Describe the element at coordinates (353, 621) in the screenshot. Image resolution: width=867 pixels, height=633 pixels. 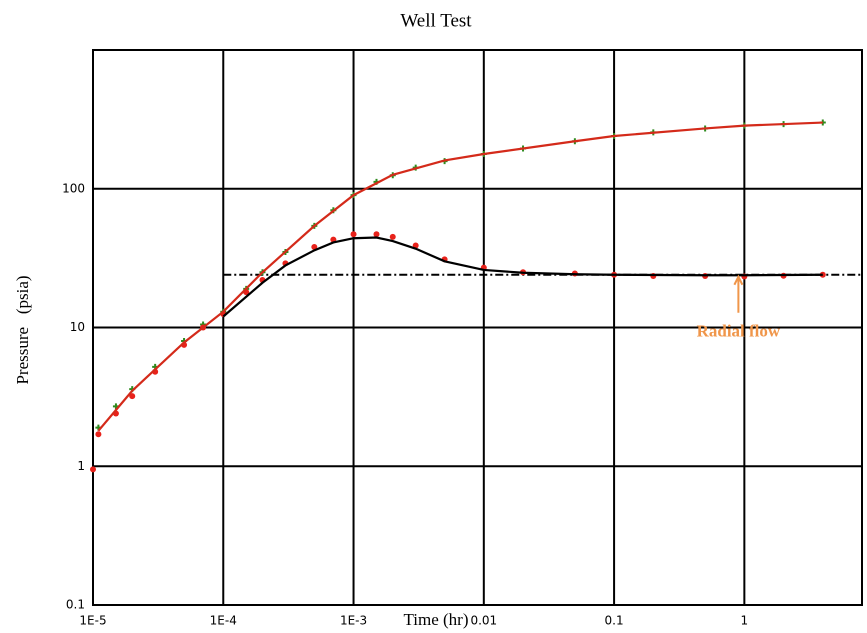
I see `x-tick-label: 1E-3` at that location.